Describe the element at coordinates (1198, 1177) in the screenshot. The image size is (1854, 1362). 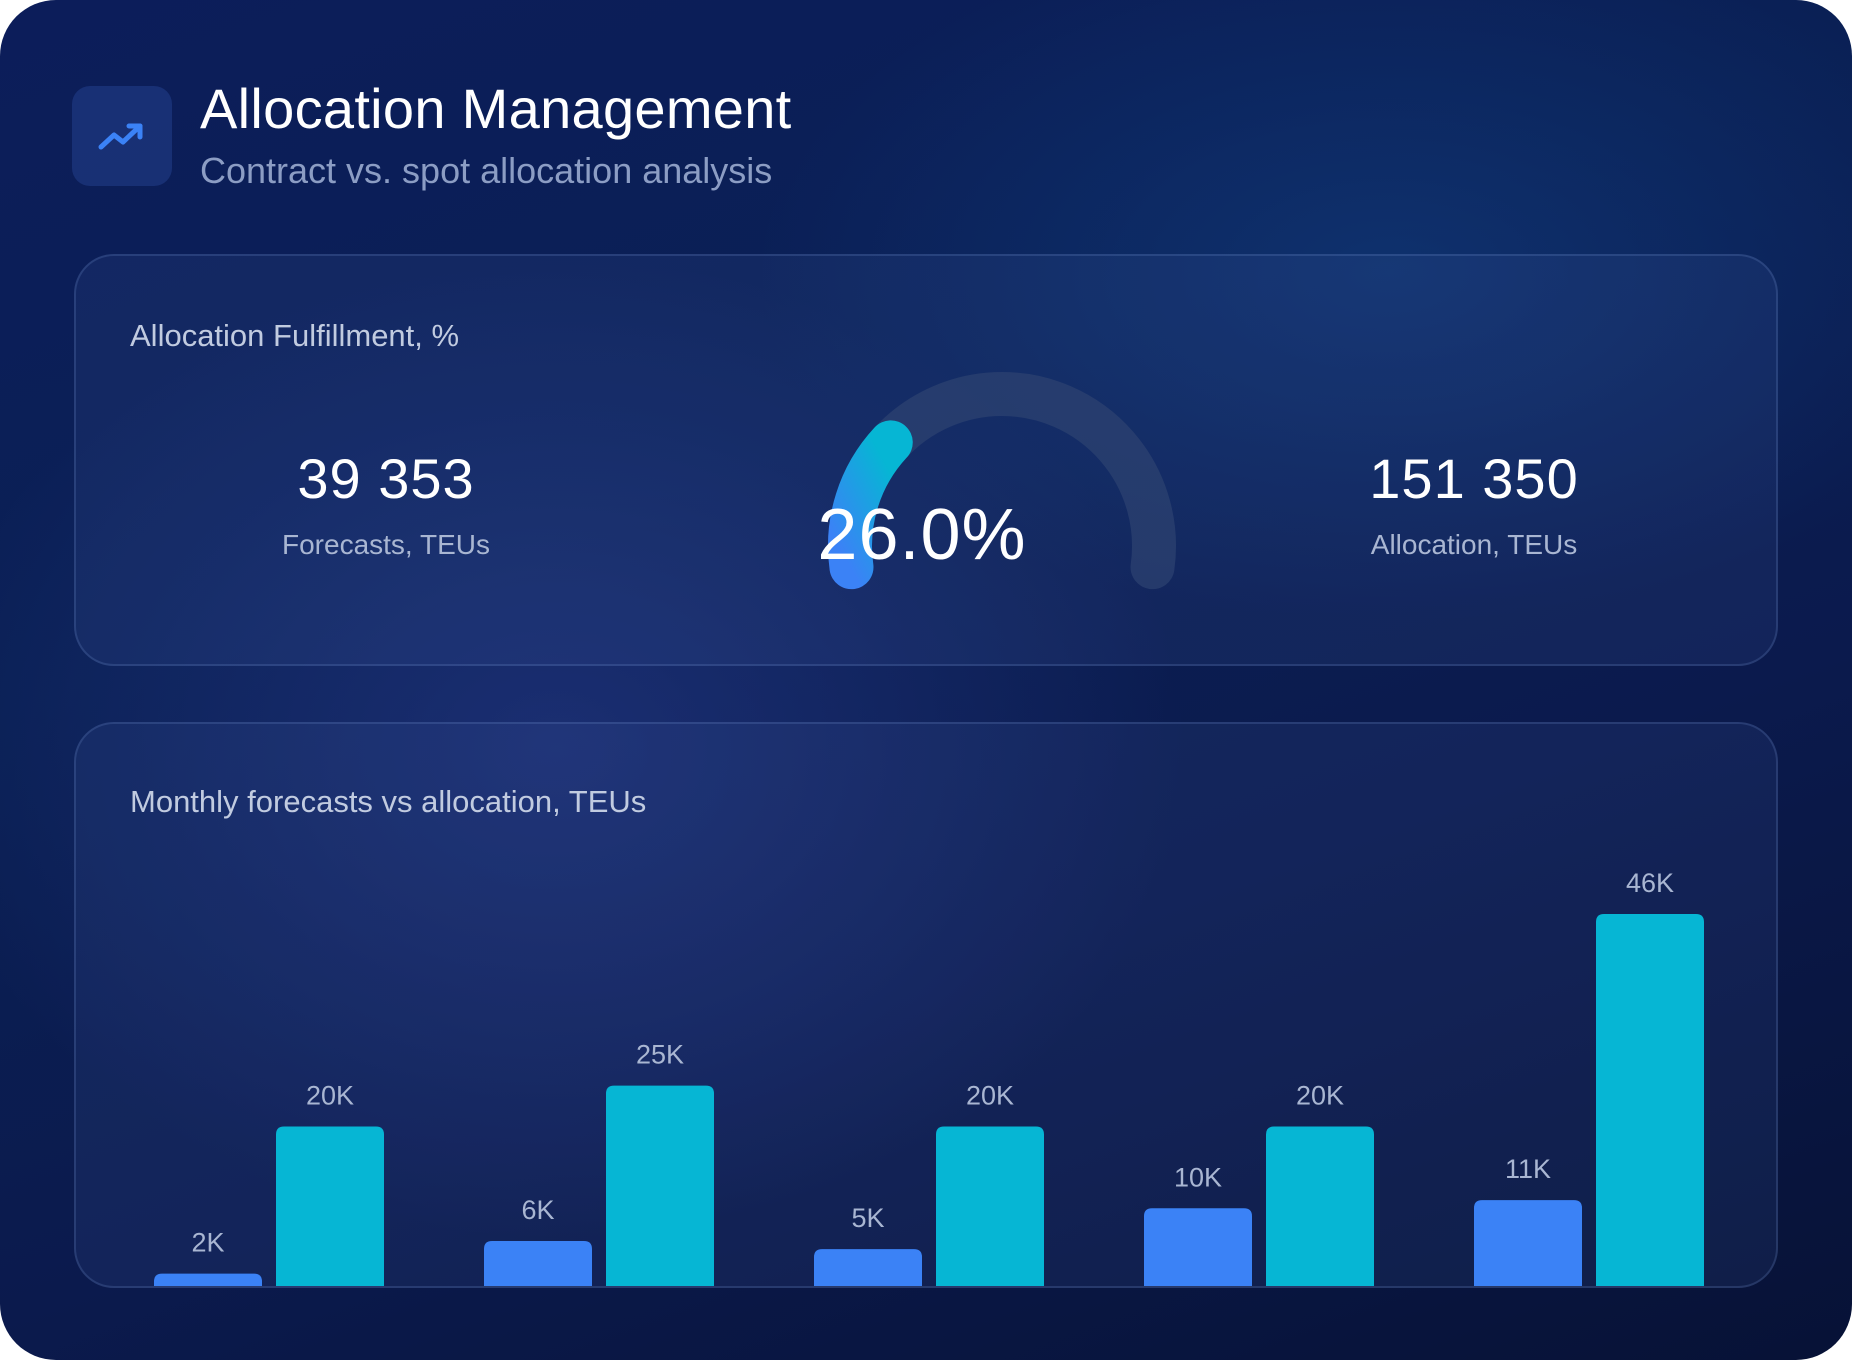
I see `bar-label-forecast-4: 10K` at that location.